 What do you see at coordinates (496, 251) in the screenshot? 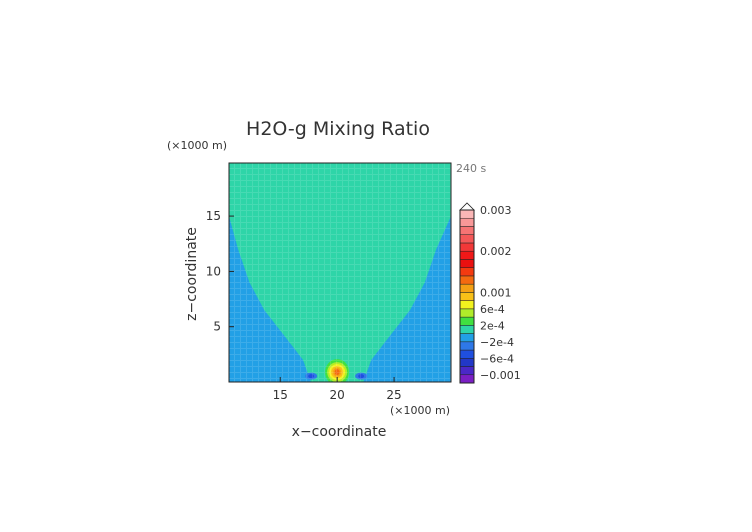
I see `colorbar-tick-label: 0.002` at bounding box center [496, 251].